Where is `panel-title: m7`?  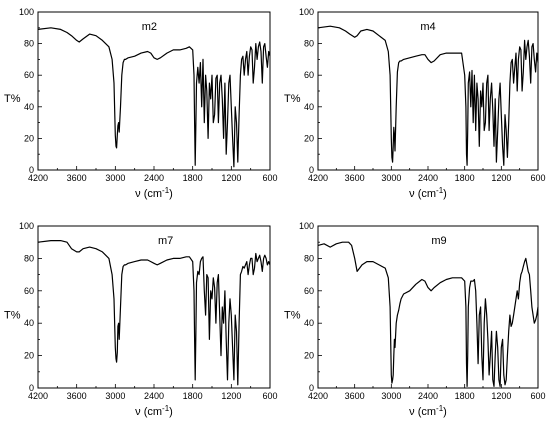 panel-title: m7 is located at coordinates (165, 241).